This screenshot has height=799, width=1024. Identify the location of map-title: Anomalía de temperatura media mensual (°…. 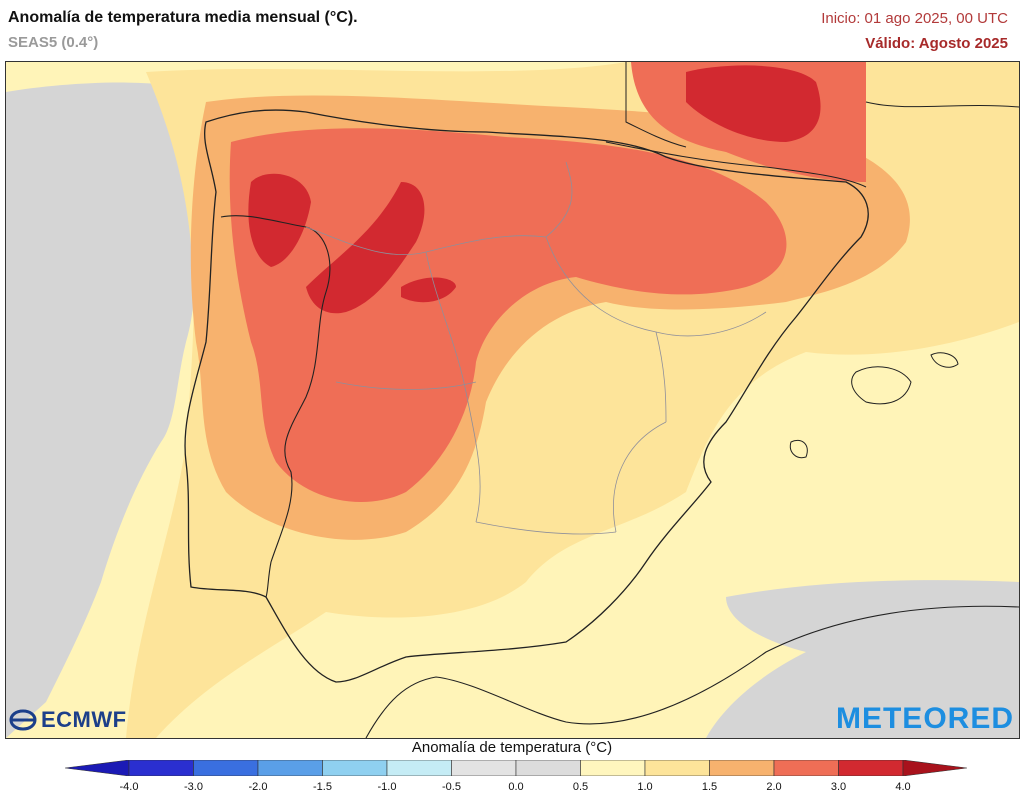
(183, 17).